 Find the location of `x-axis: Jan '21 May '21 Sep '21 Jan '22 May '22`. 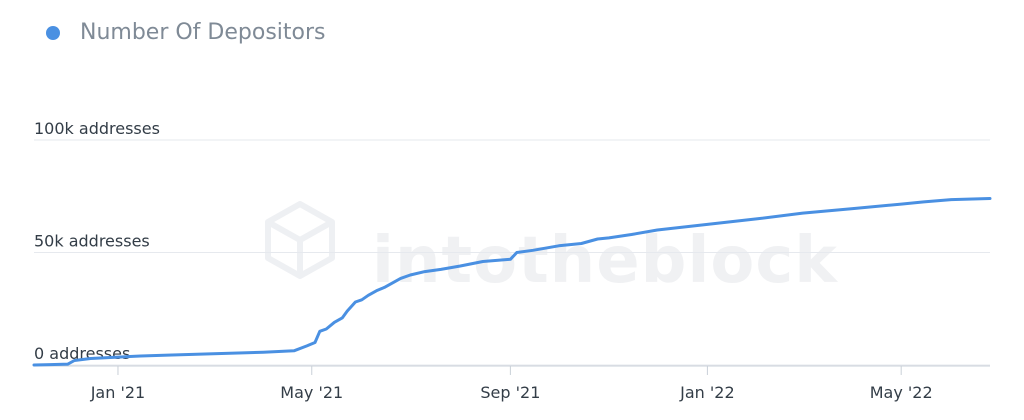

x-axis: Jan '21 May '21 Sep '21 Jan '22 May '22 is located at coordinates (512, 383).